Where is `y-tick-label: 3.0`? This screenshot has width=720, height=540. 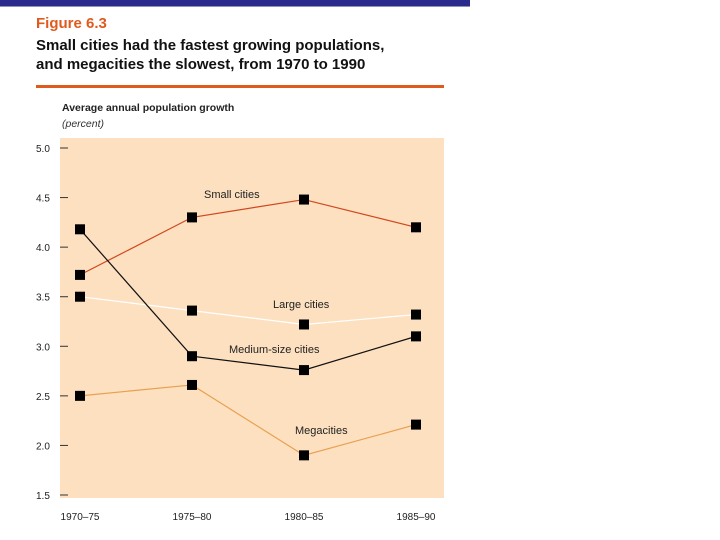
y-tick-label: 3.0 is located at coordinates (43, 347).